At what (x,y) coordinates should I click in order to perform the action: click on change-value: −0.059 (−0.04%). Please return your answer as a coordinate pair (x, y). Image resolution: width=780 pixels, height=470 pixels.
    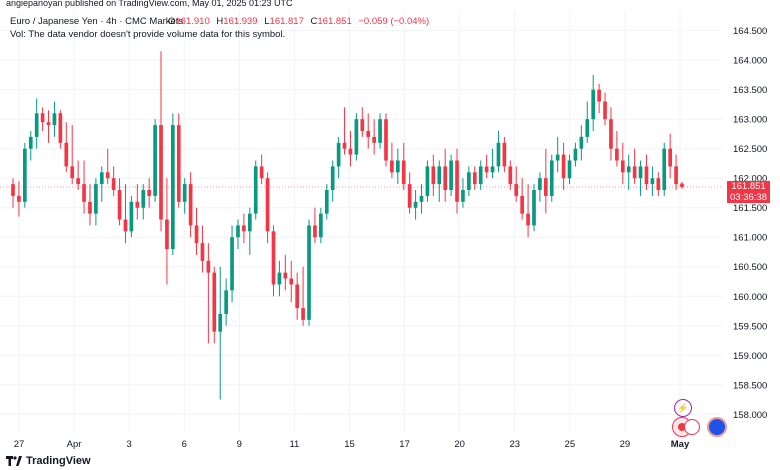
    Looking at the image, I should click on (393, 21).